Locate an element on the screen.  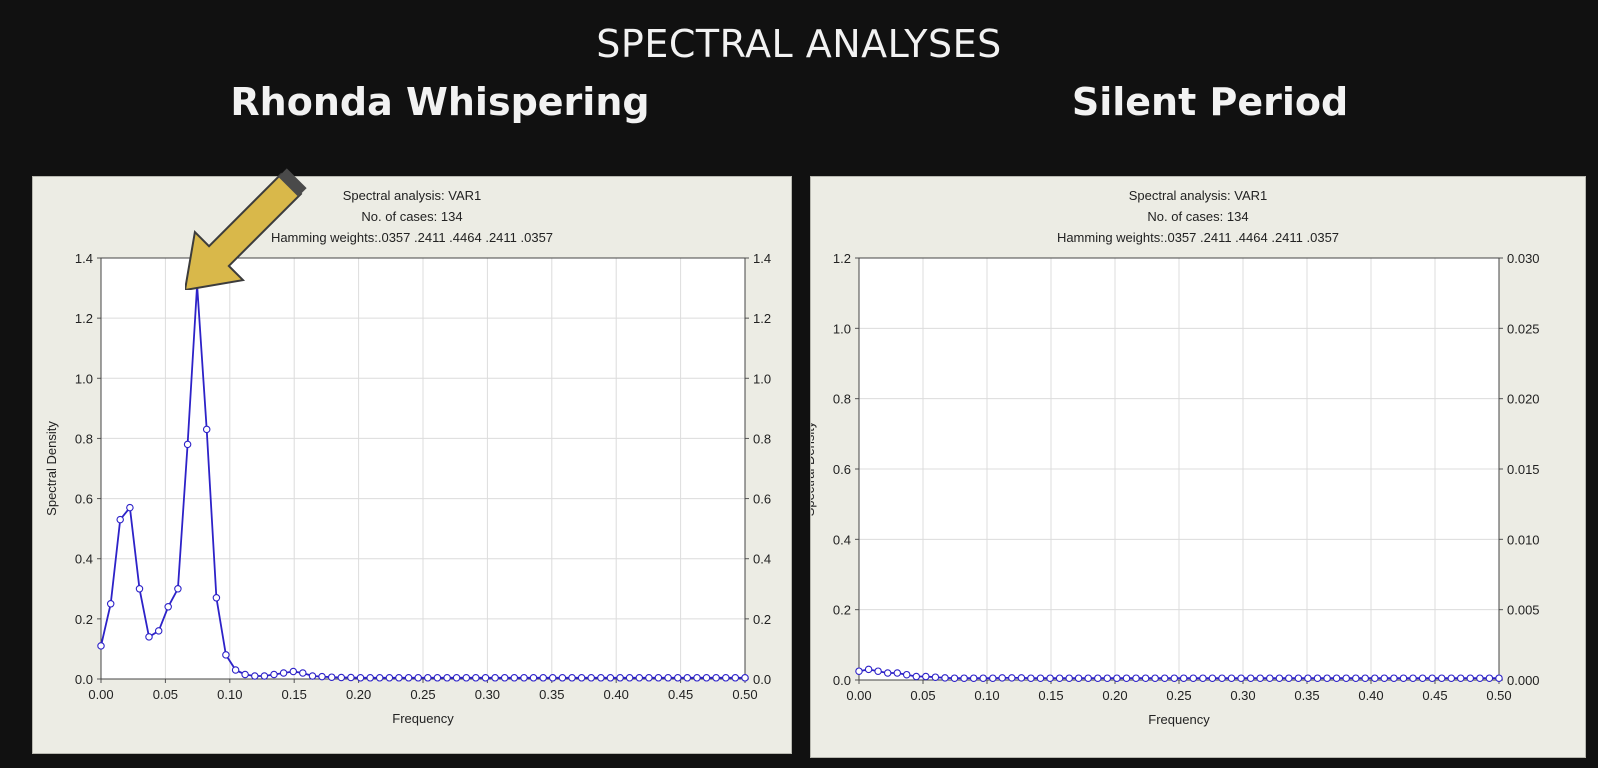
x-axis-label: Frequency is located at coordinates (423, 718).